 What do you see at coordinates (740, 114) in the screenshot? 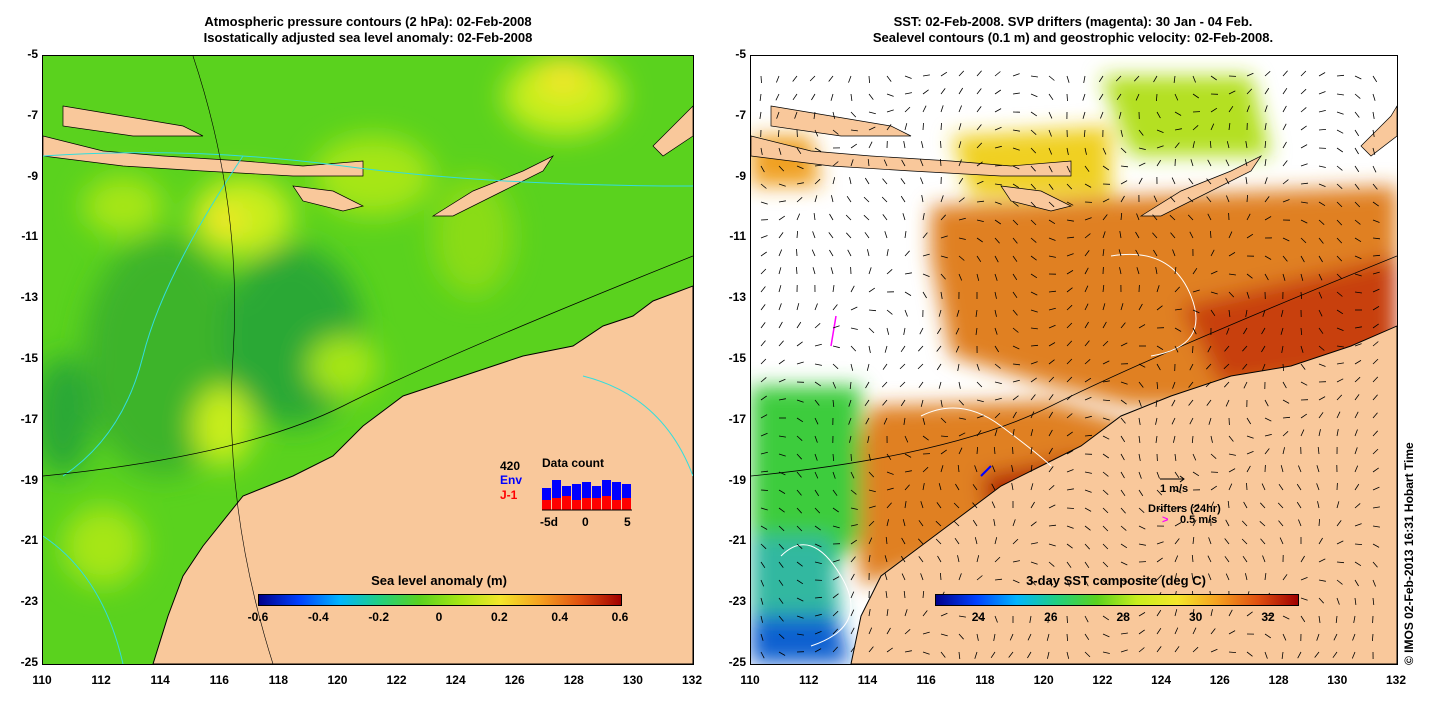
I see `lat-tick-right: -7` at bounding box center [740, 114].